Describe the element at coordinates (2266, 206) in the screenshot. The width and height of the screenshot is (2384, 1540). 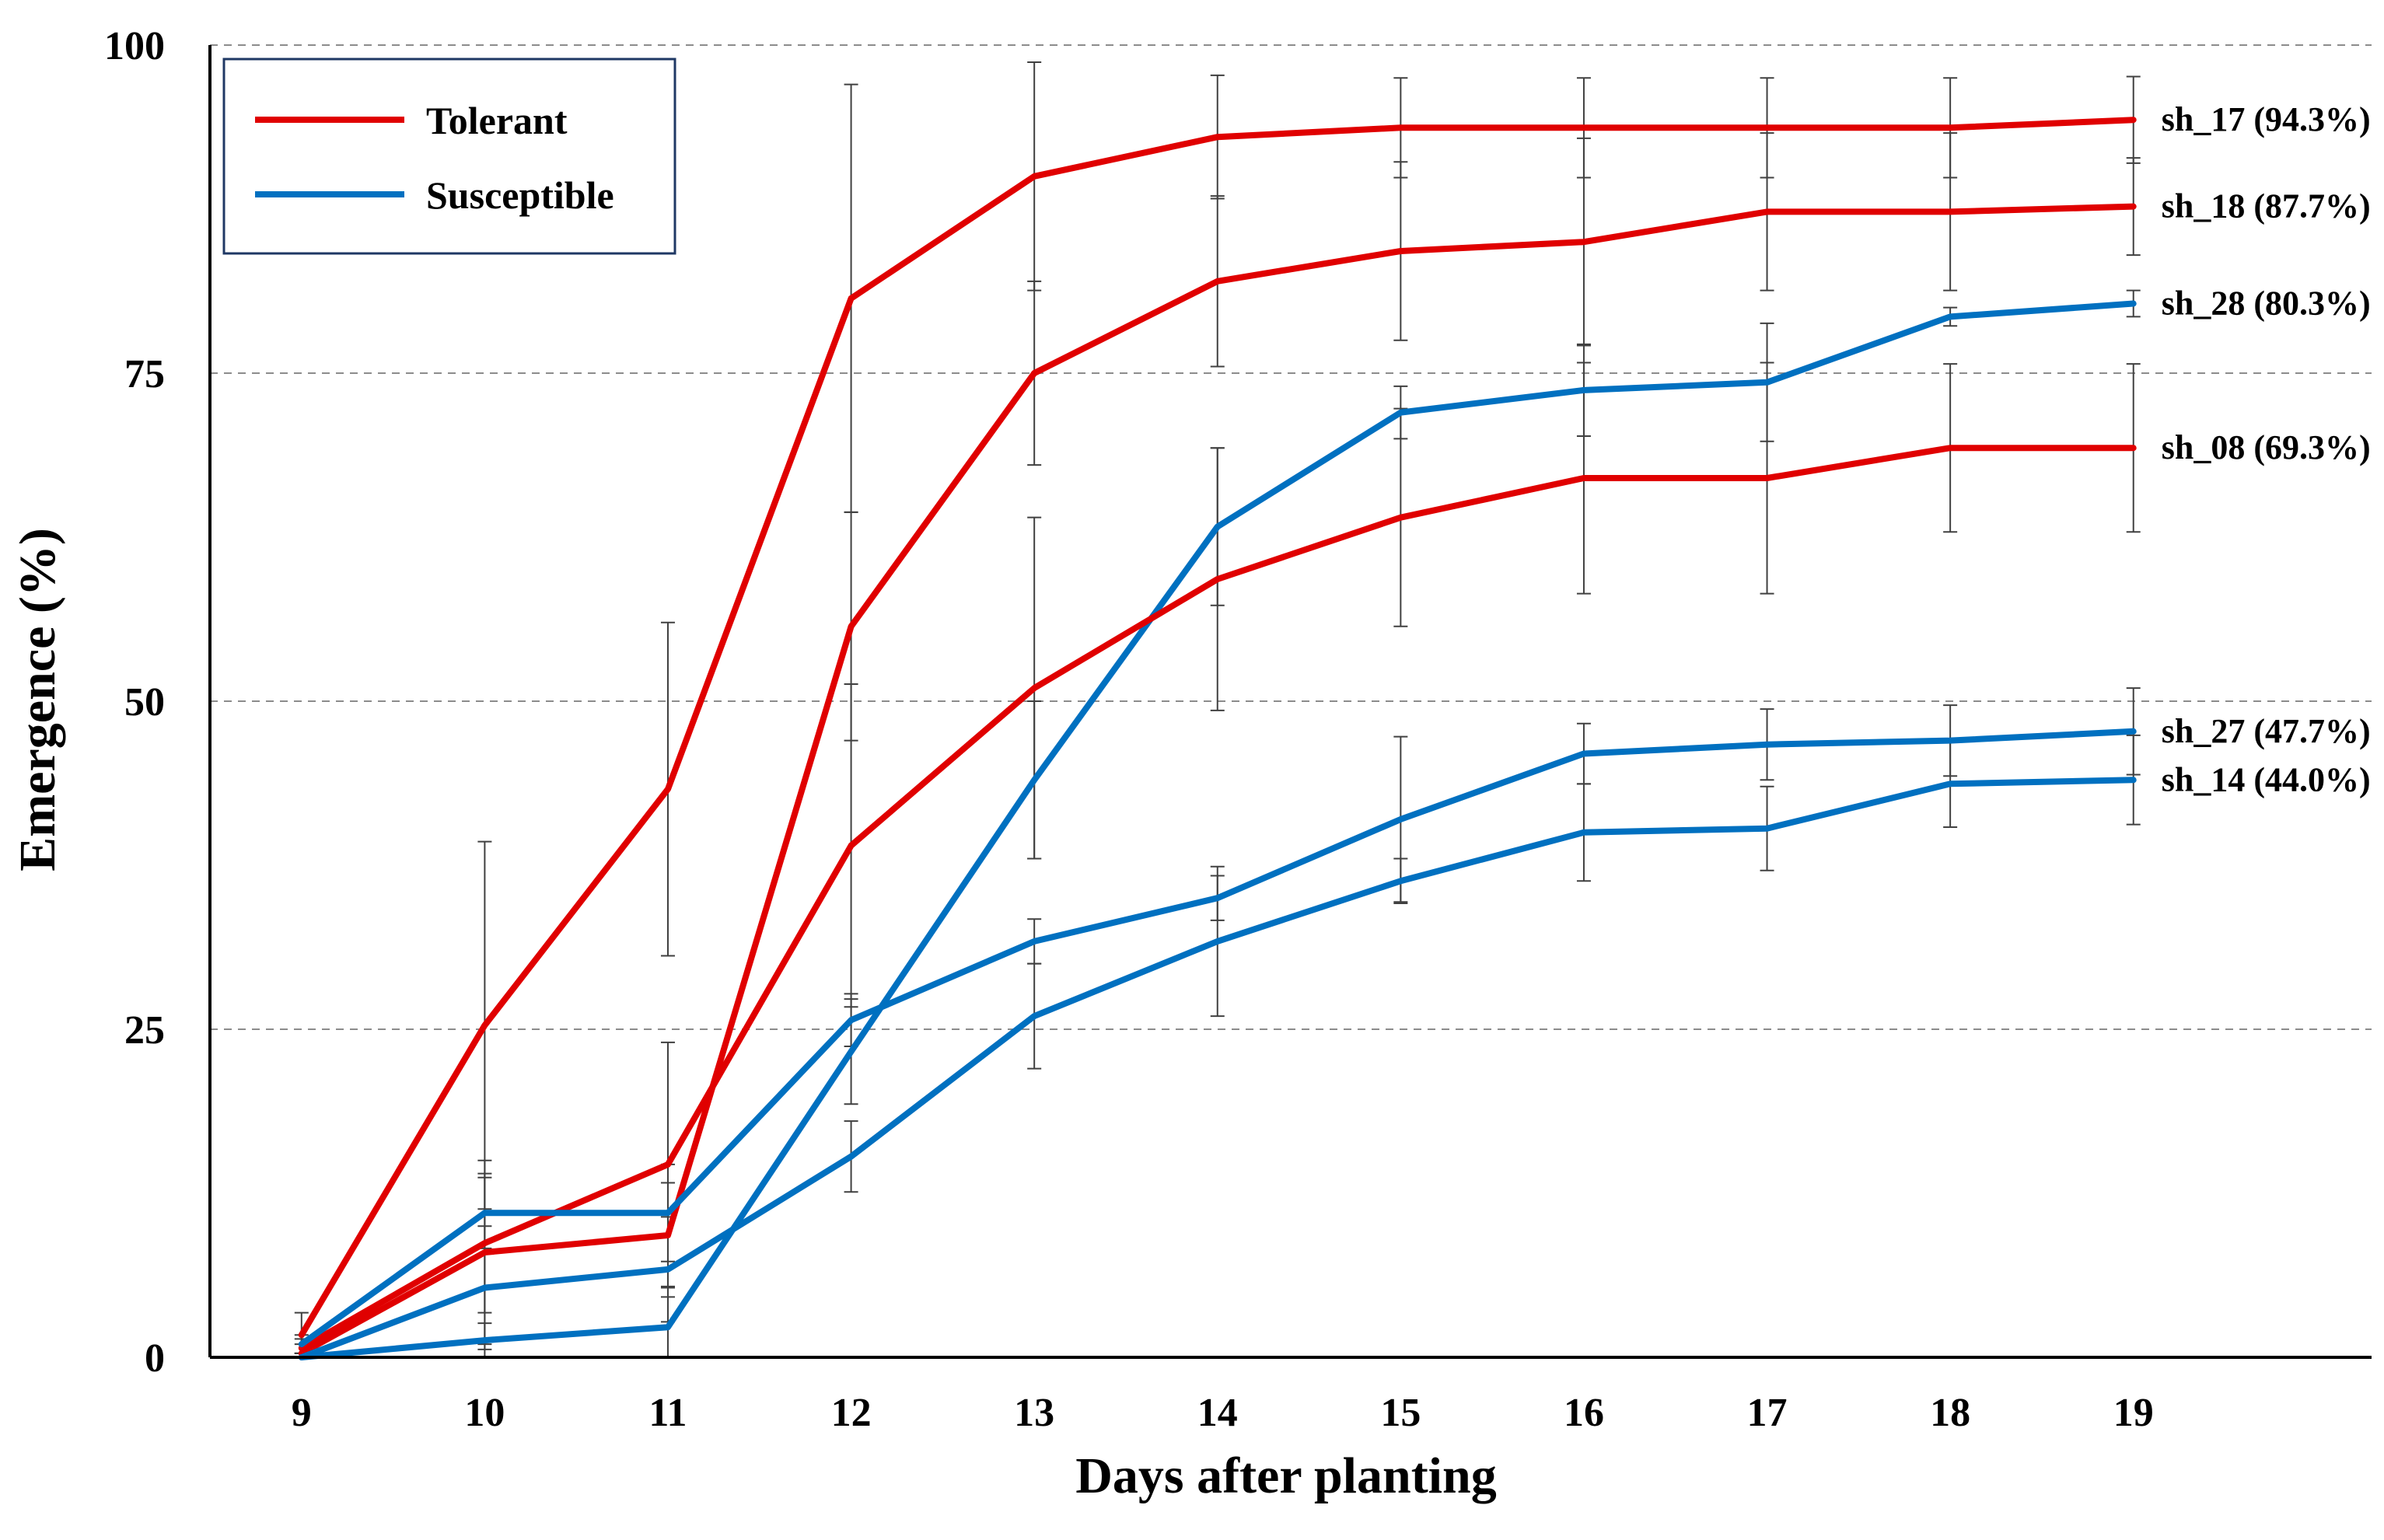
I see `end-label-sh_18: sh_18 (87.7%)` at that location.